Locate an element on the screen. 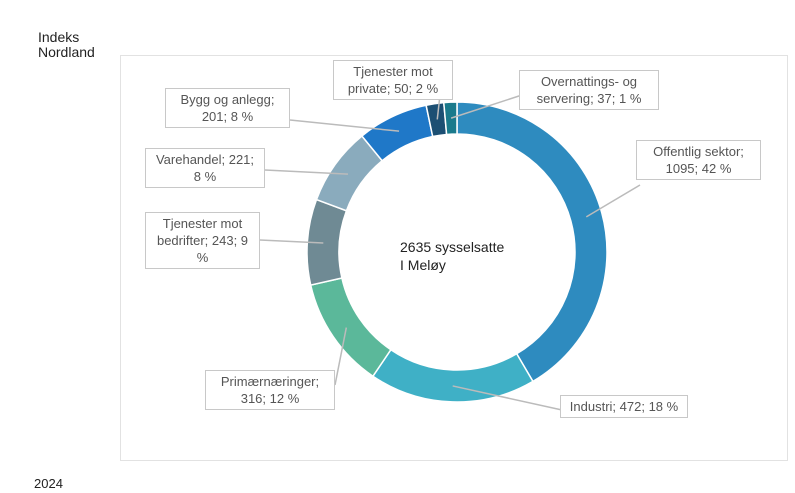 Image resolution: width=795 pixels, height=493 pixels. data-label: Primærnæringer; 316; 12 % is located at coordinates (270, 390).